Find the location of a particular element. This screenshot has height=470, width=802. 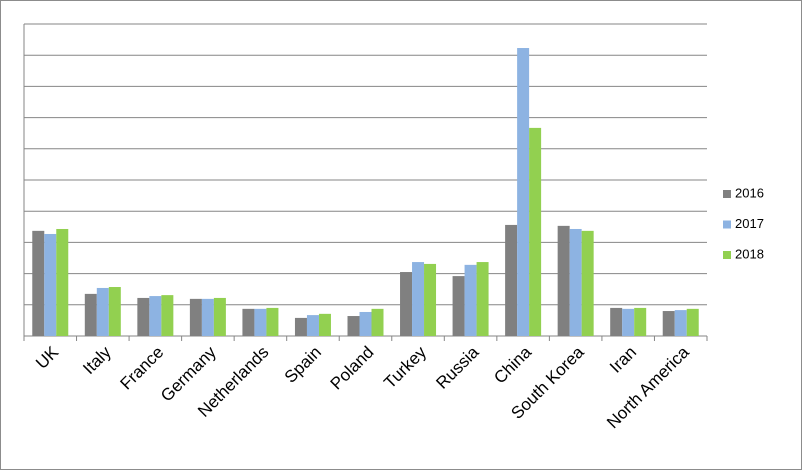

legend-label: 2017 is located at coordinates (749, 223).